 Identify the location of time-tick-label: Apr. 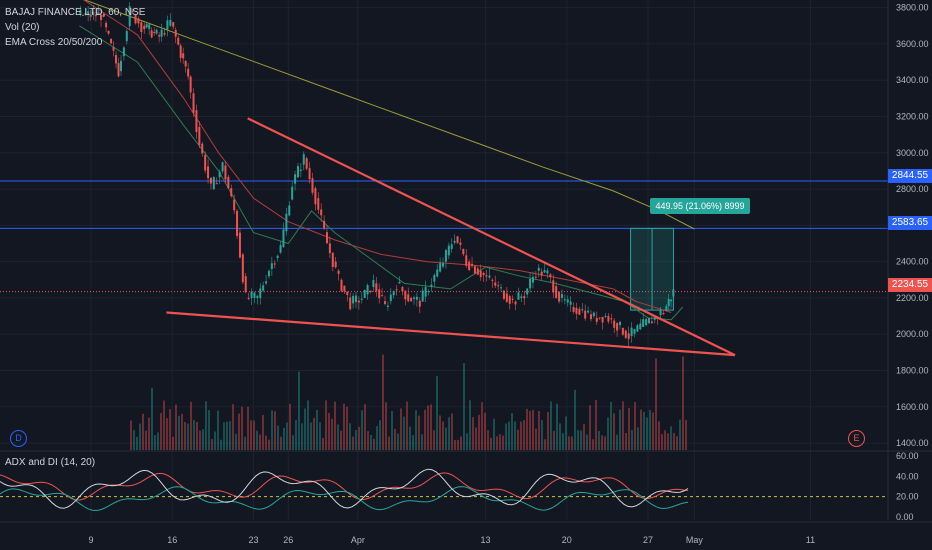
(358, 540).